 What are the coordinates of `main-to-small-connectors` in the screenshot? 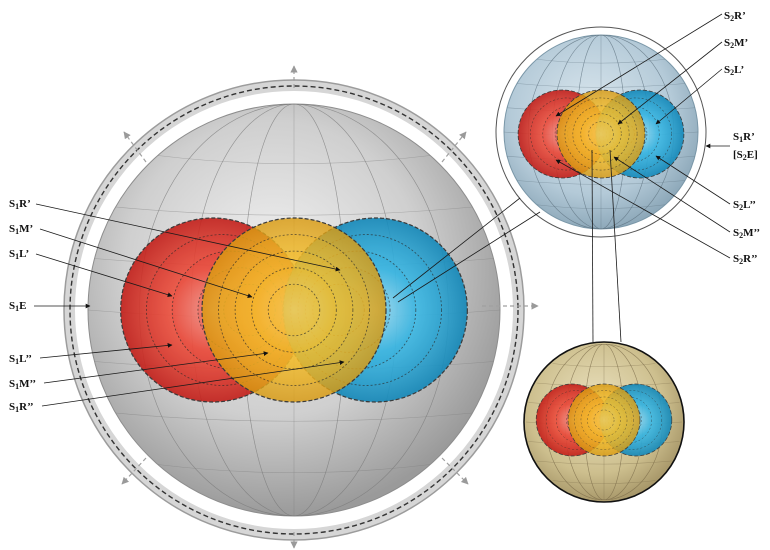 It's located at (466, 250).